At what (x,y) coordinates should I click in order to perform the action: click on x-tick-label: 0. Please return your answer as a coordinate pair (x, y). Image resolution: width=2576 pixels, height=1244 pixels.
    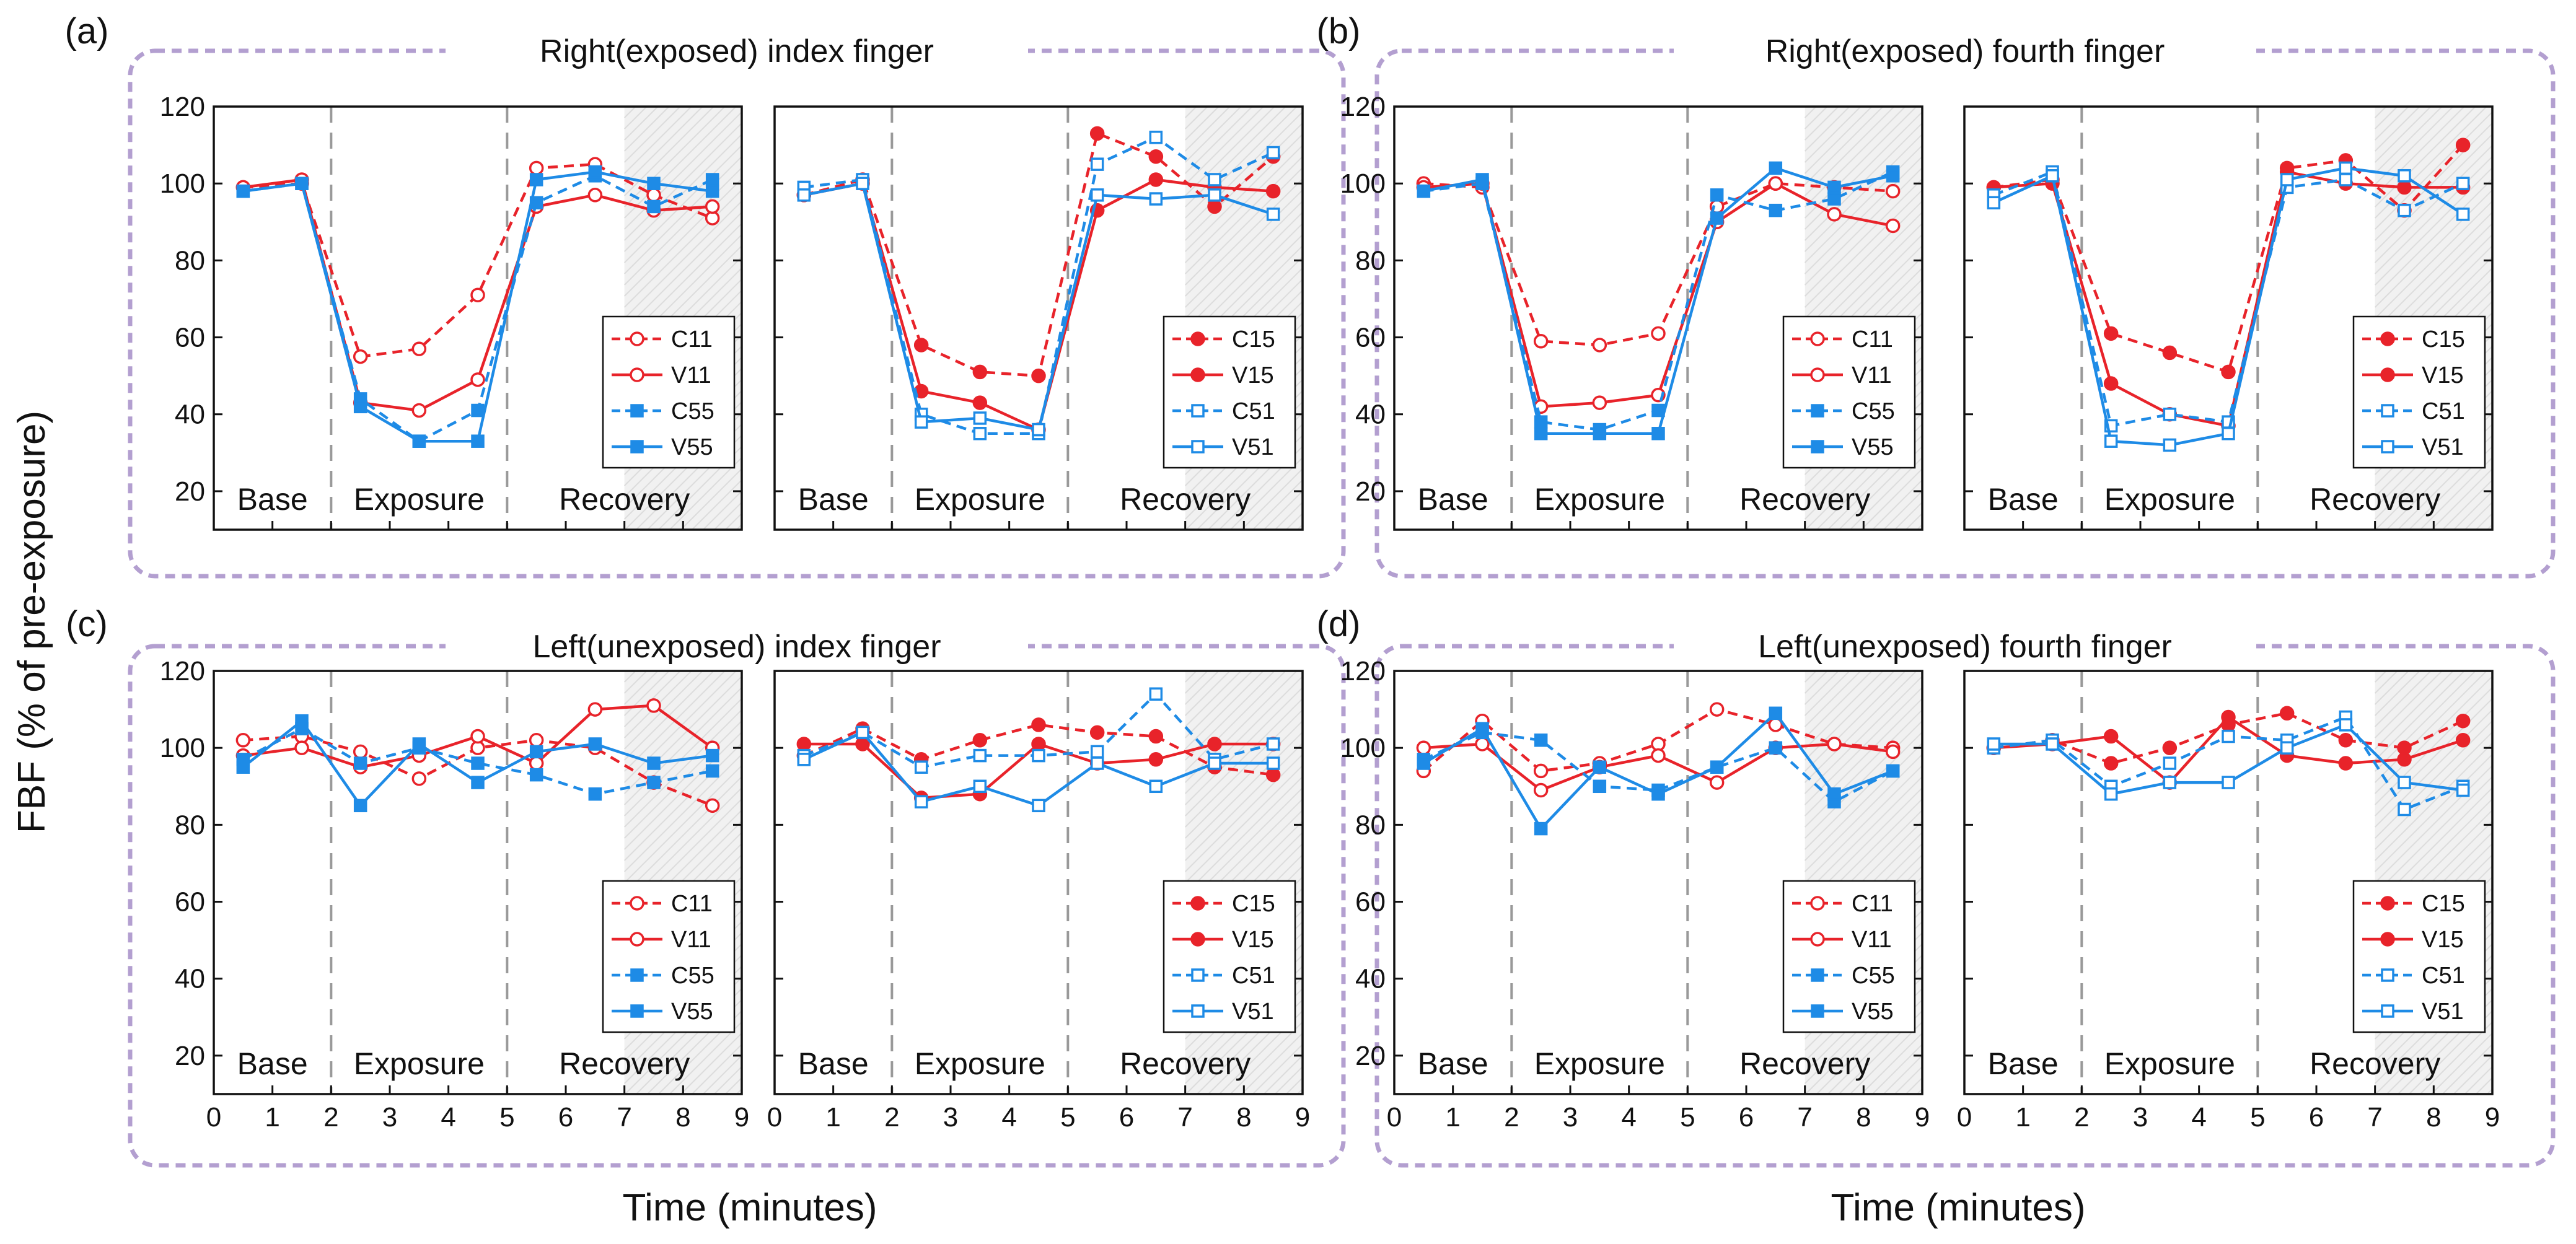
    Looking at the image, I should click on (214, 1117).